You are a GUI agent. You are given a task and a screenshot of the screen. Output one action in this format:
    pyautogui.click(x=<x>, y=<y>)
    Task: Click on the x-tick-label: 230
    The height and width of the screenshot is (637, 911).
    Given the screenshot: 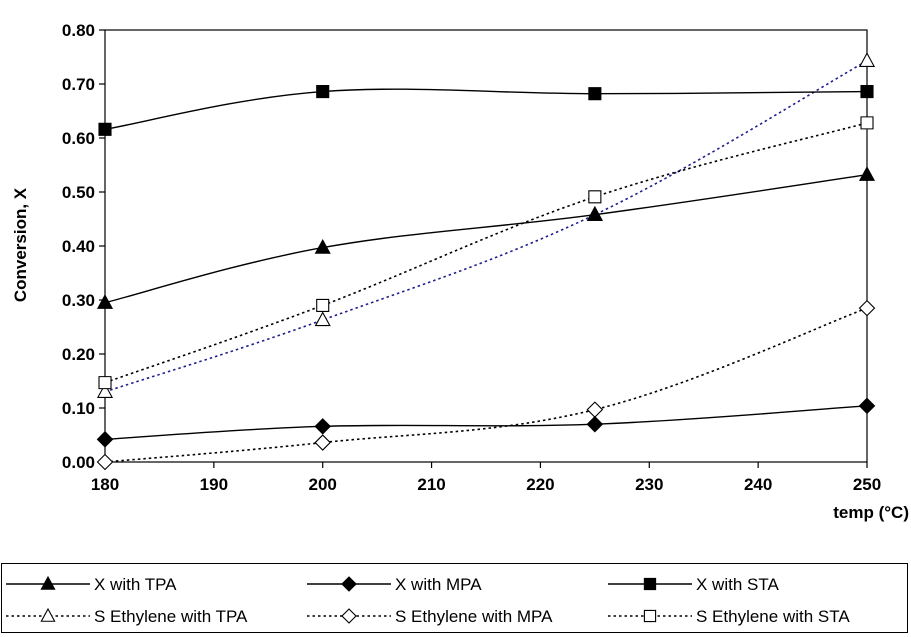 What is the action you would take?
    pyautogui.click(x=649, y=484)
    